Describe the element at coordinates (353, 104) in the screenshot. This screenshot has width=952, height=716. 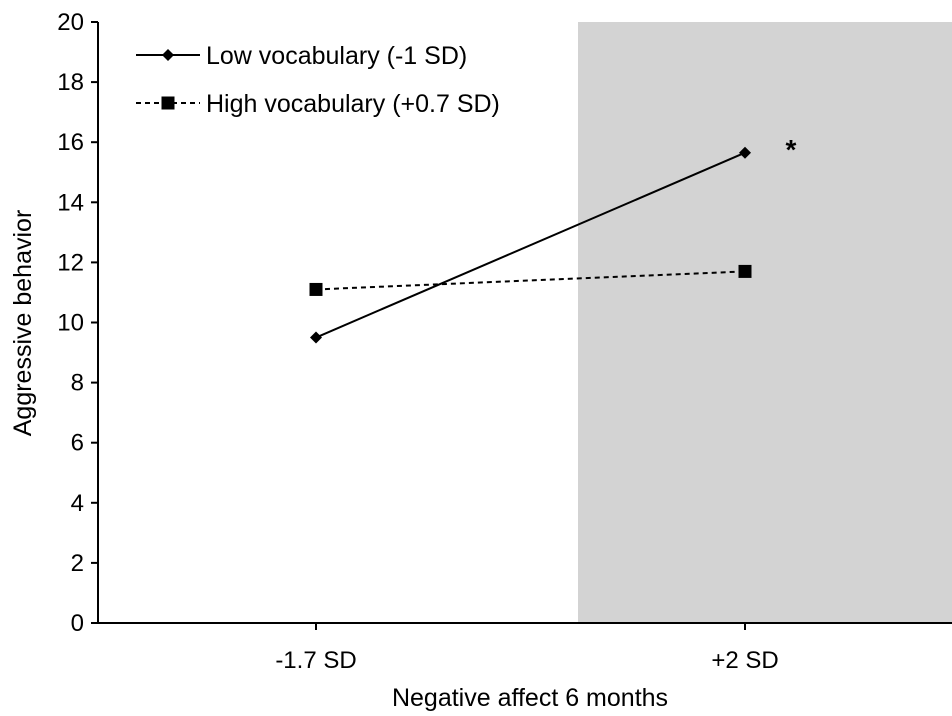
I see `legend-label: High vocabulary (+0.7 SD)` at that location.